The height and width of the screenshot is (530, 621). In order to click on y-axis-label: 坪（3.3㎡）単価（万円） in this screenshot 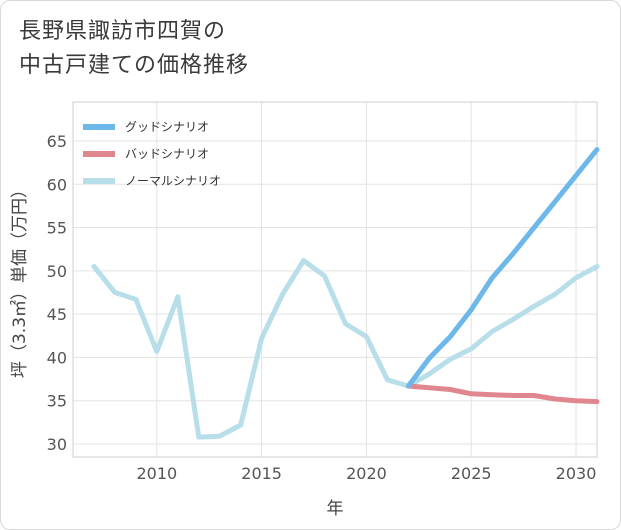, I will do `click(20, 279)`.